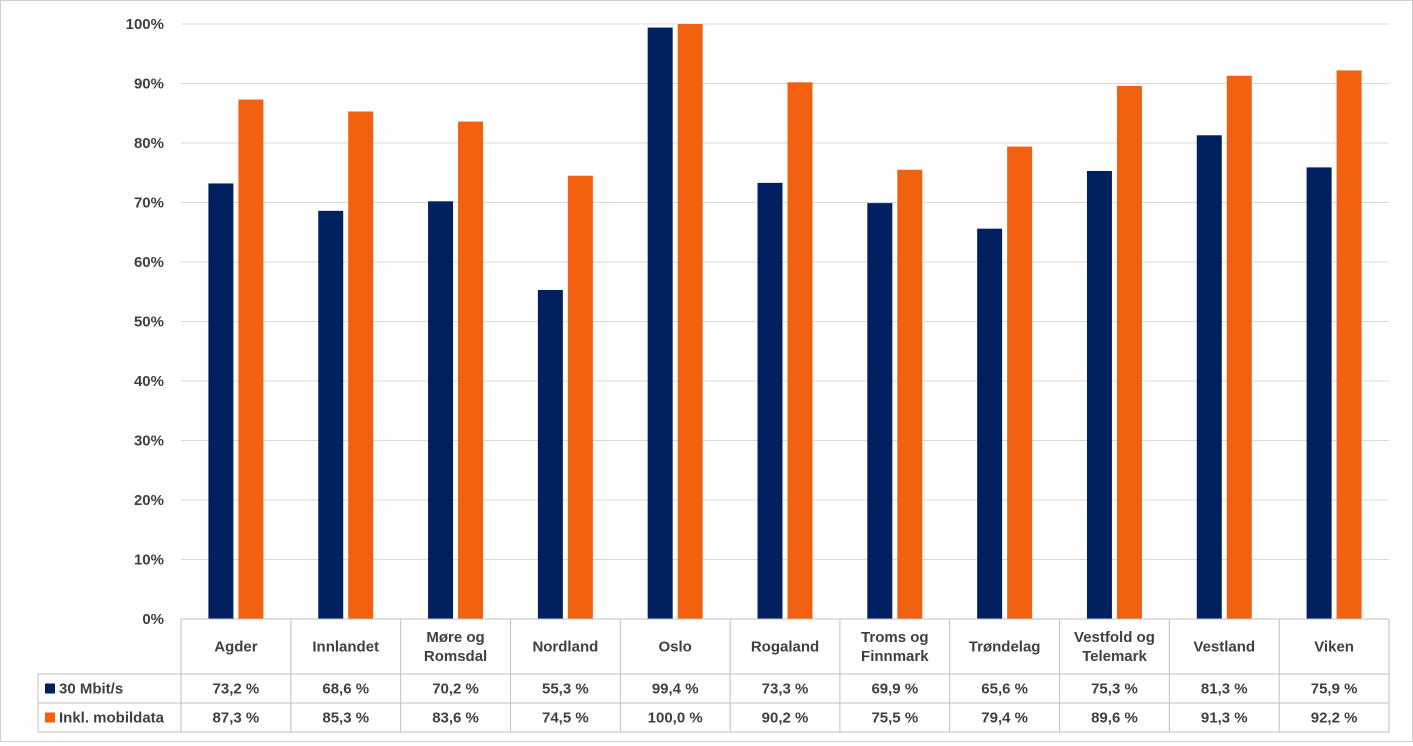 The image size is (1413, 746). Describe the element at coordinates (149, 322) in the screenshot. I see `y-tick-label: 50%` at that location.